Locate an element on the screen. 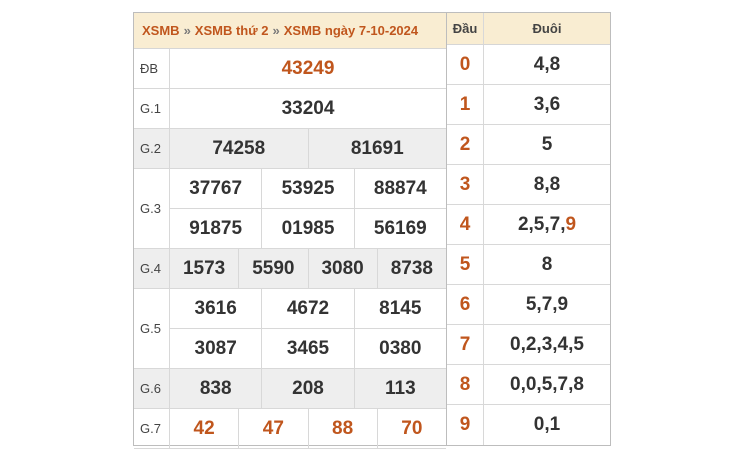 This screenshot has width=738, height=458. loto-row: 9 0,1 is located at coordinates (528, 425).